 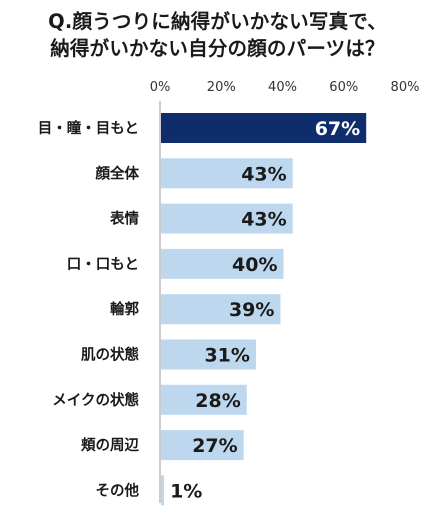 I want to click on chart-title-line-1: Q.顔うつりに納得がいかない写真で、, so click(x=217, y=21).